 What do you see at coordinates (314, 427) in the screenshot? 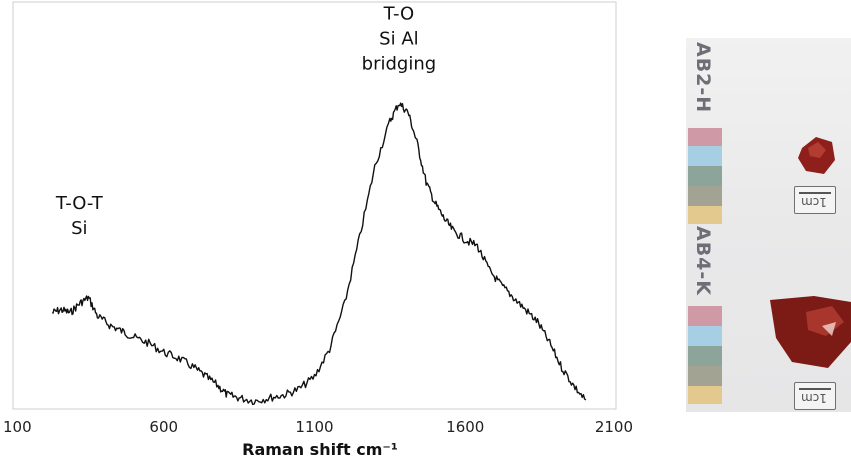
I see `x-tick-label: 1100` at bounding box center [314, 427].